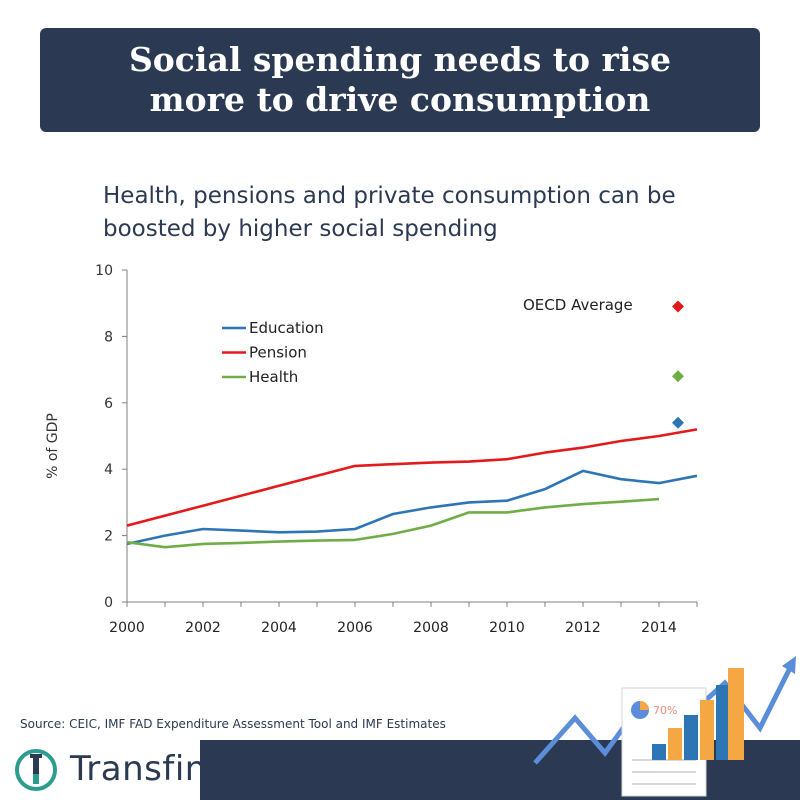 The image size is (800, 800). Describe the element at coordinates (678, 306) in the screenshot. I see `oecd-marker-pension` at that location.